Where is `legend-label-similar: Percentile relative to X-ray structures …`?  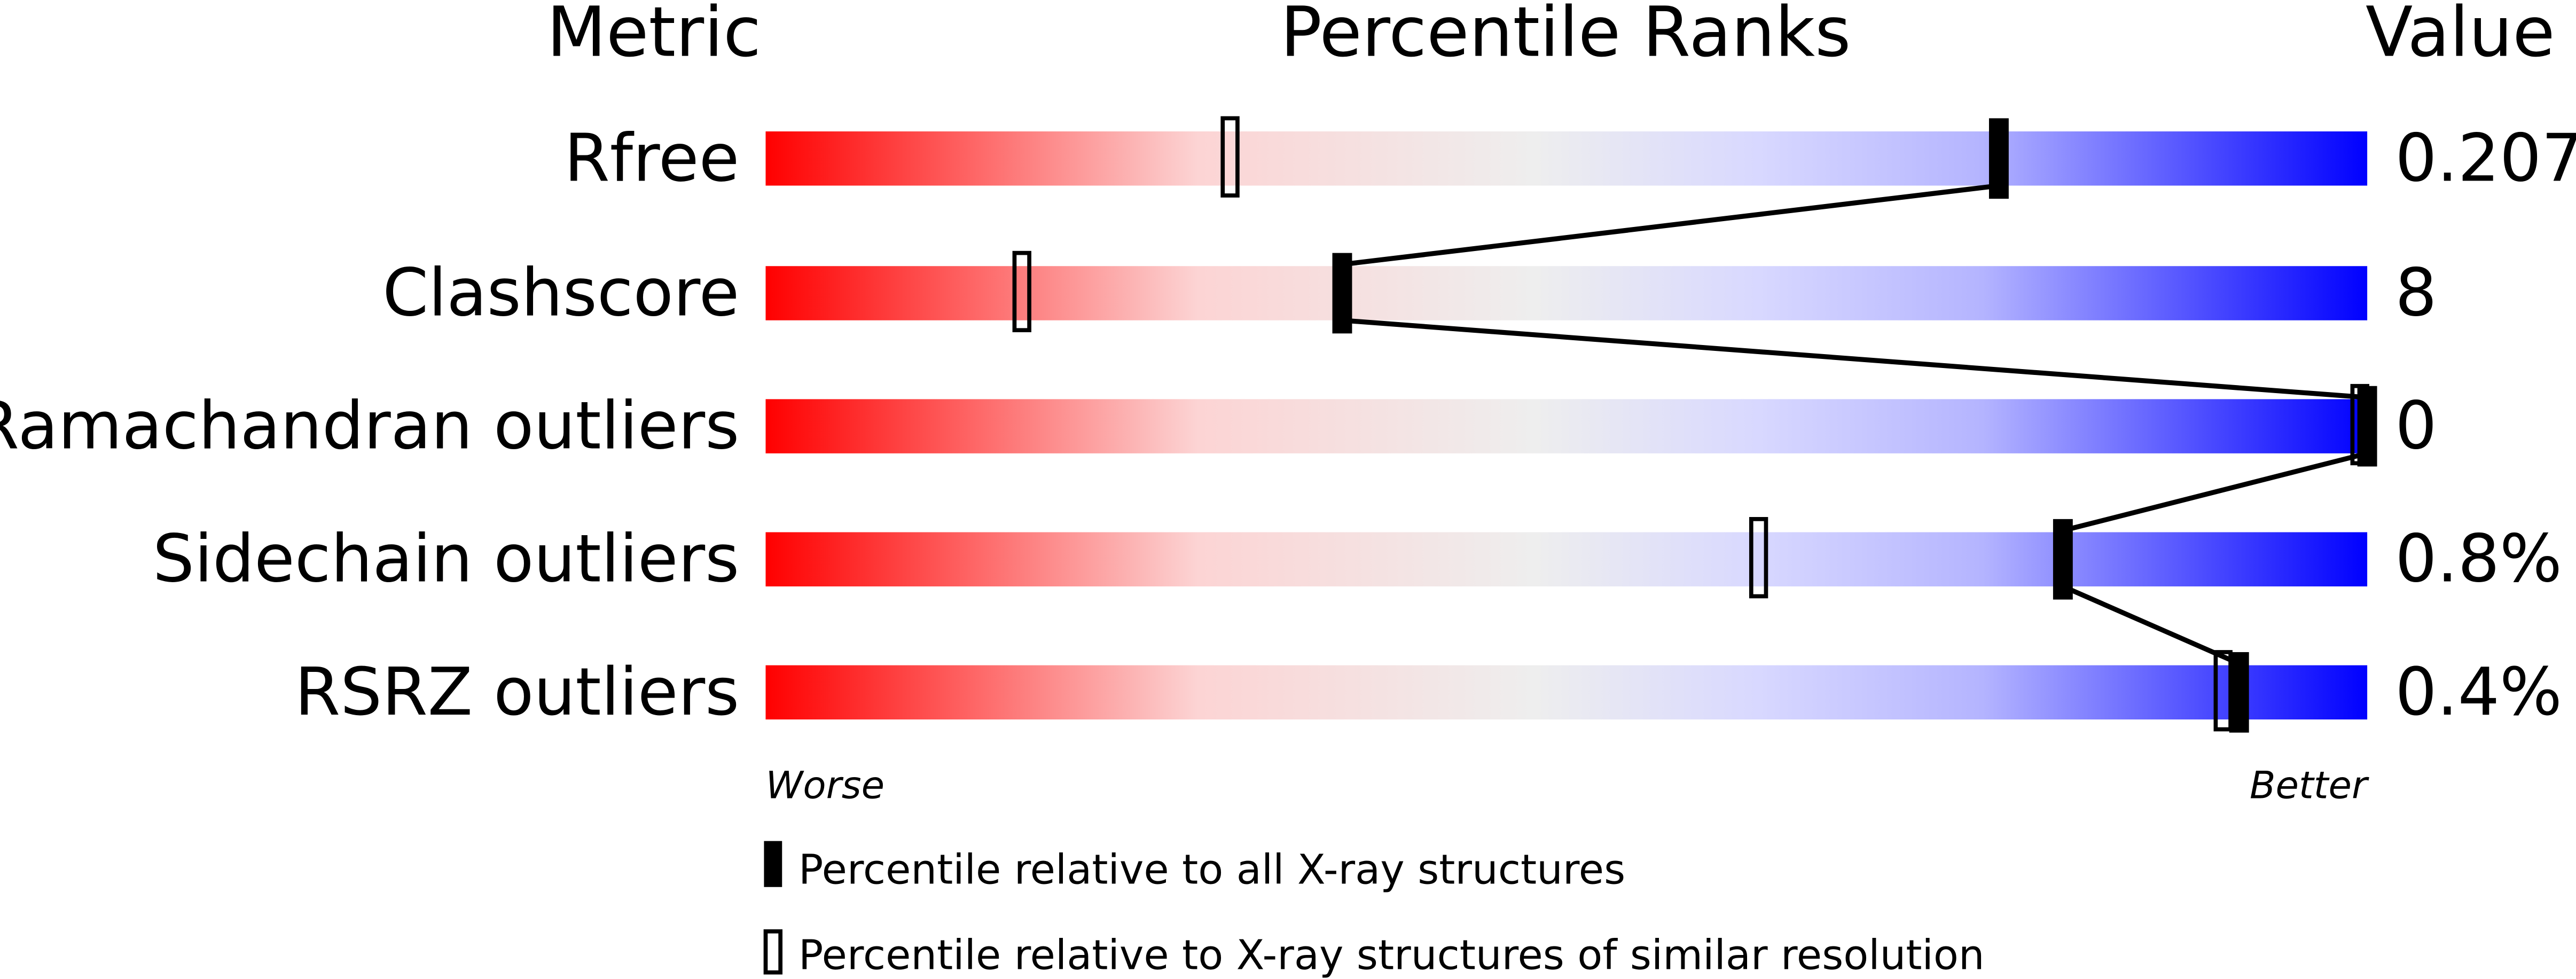
legend-label-similar: Percentile relative to X-ray structures … is located at coordinates (1391, 955).